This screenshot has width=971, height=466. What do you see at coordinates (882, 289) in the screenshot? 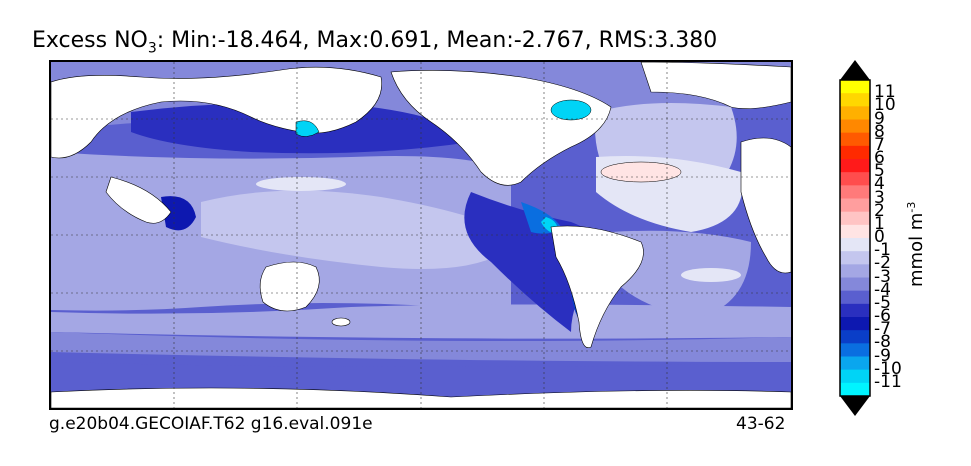
I see `colorbar-tick-label: -4` at bounding box center [882, 289].